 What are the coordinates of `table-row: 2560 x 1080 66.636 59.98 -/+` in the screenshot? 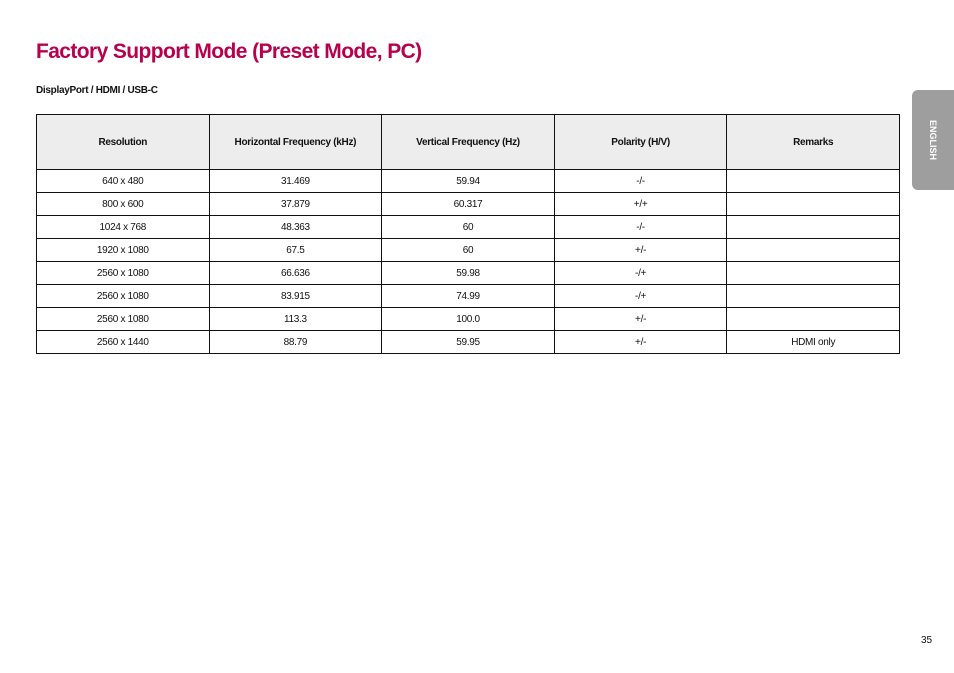 It's located at (468, 273).